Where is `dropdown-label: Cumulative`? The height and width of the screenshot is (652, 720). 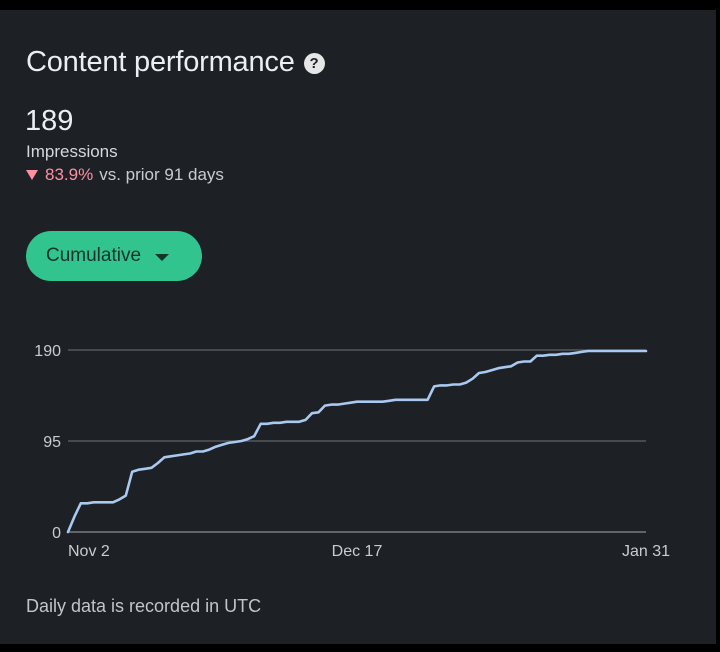 dropdown-label: Cumulative is located at coordinates (94, 255).